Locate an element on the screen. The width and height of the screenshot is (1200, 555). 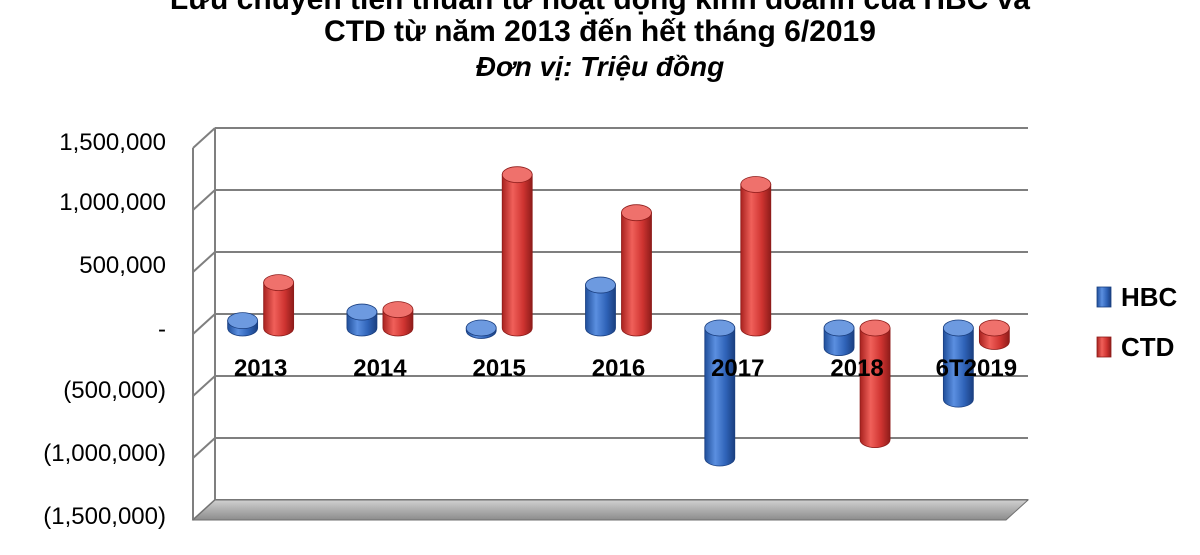
y-tick-label: (500,000) is located at coordinates (114, 390).